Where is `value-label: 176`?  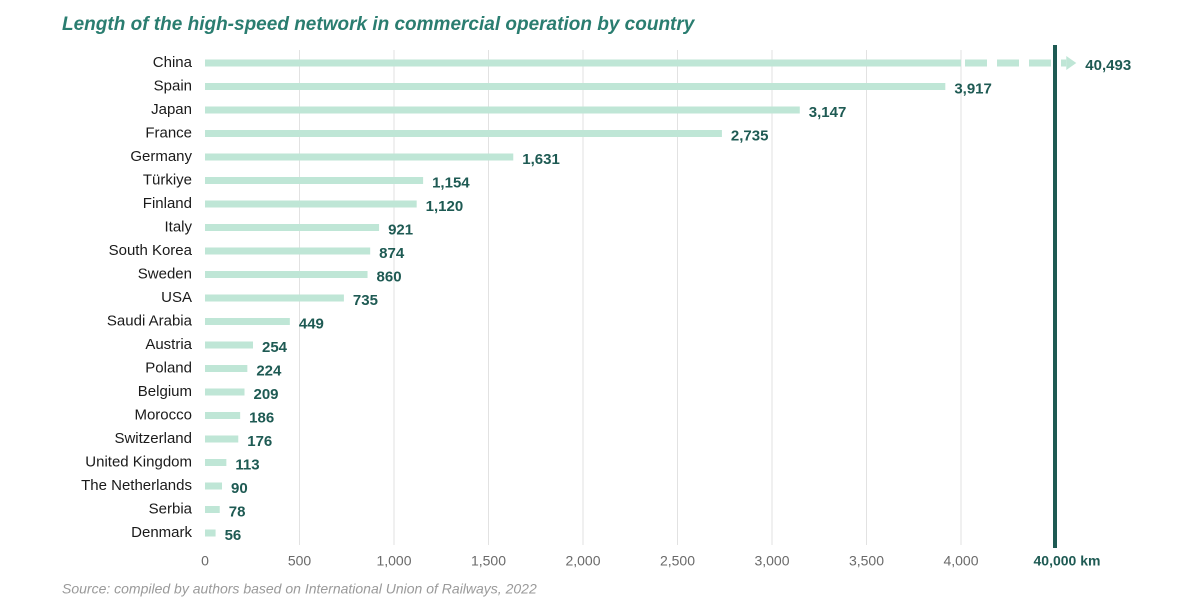
value-label: 176 is located at coordinates (259, 441).